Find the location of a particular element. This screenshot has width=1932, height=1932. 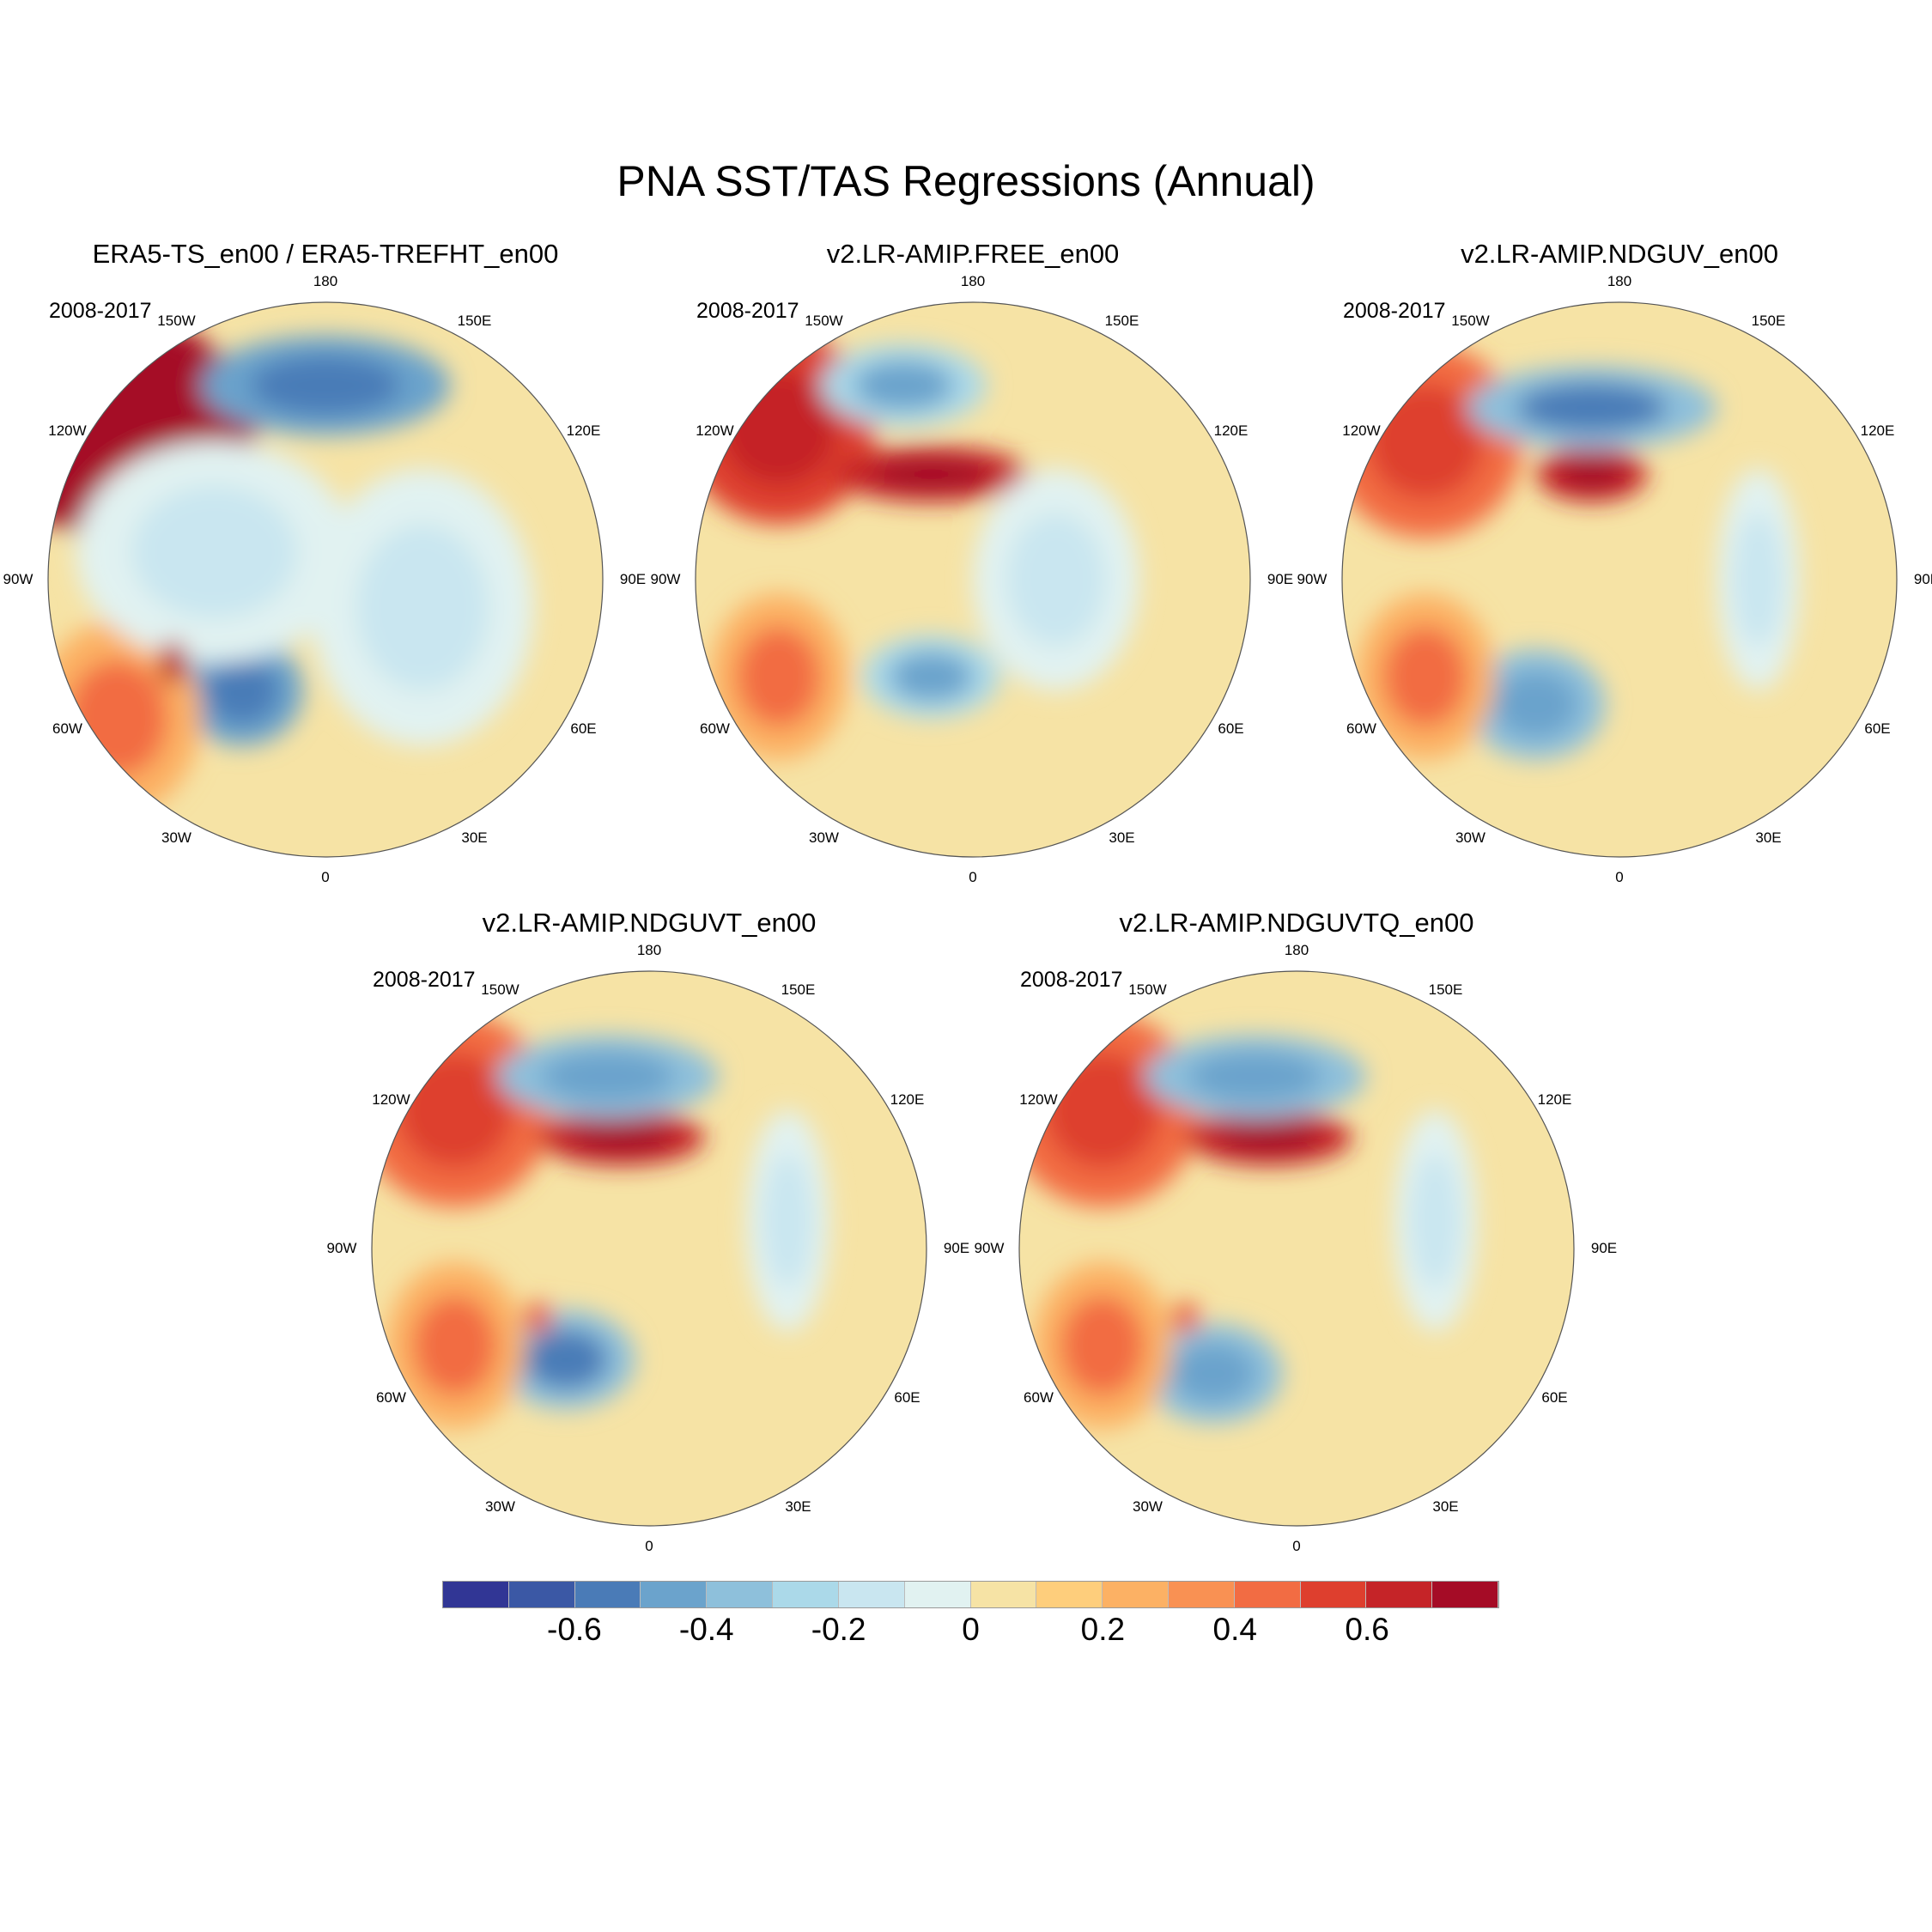

colorbar-tick-label: -0.4 is located at coordinates (706, 1630).